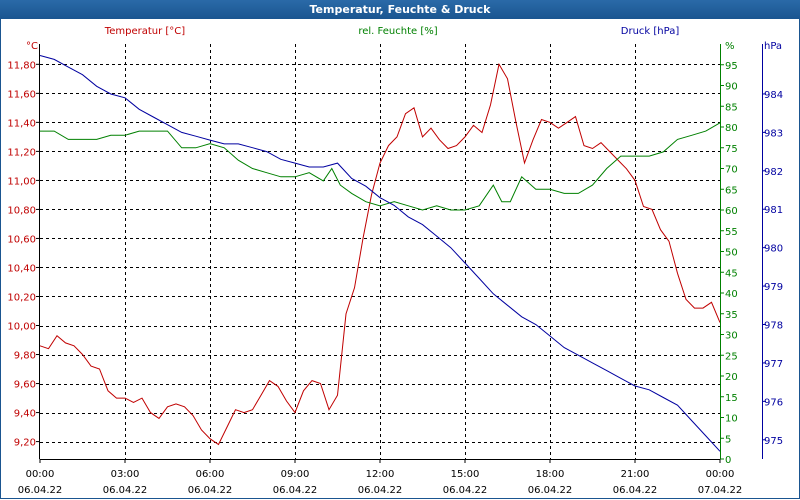 The image size is (800, 500). Describe the element at coordinates (731, 273) in the screenshot. I see `humidity-tick-label: 45` at that location.